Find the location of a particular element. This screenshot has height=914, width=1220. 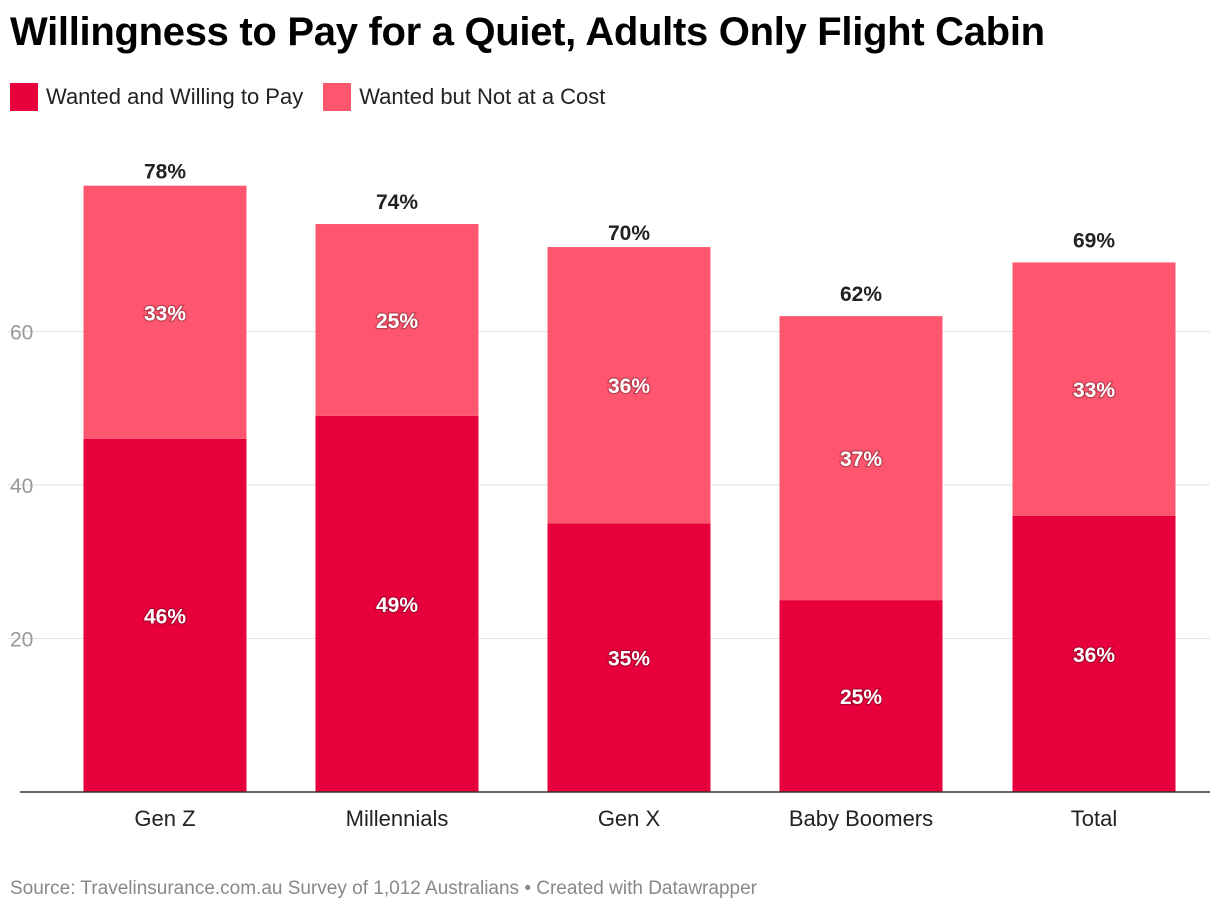

bar-label-not-at-cost-3: 37% is located at coordinates (861, 459).